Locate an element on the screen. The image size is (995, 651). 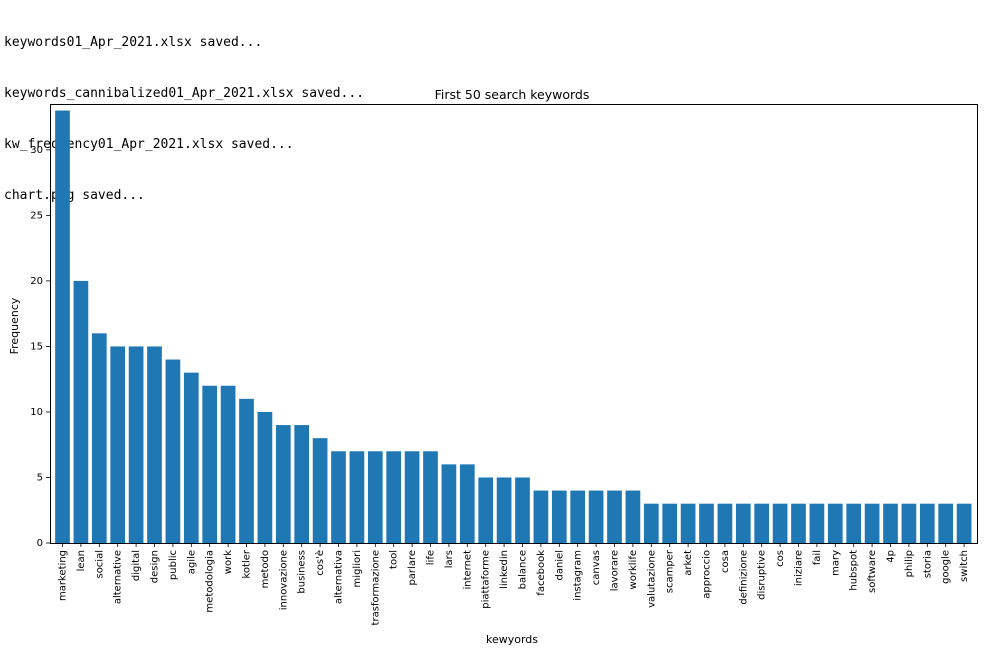
bar-valutazione is located at coordinates (651, 523).